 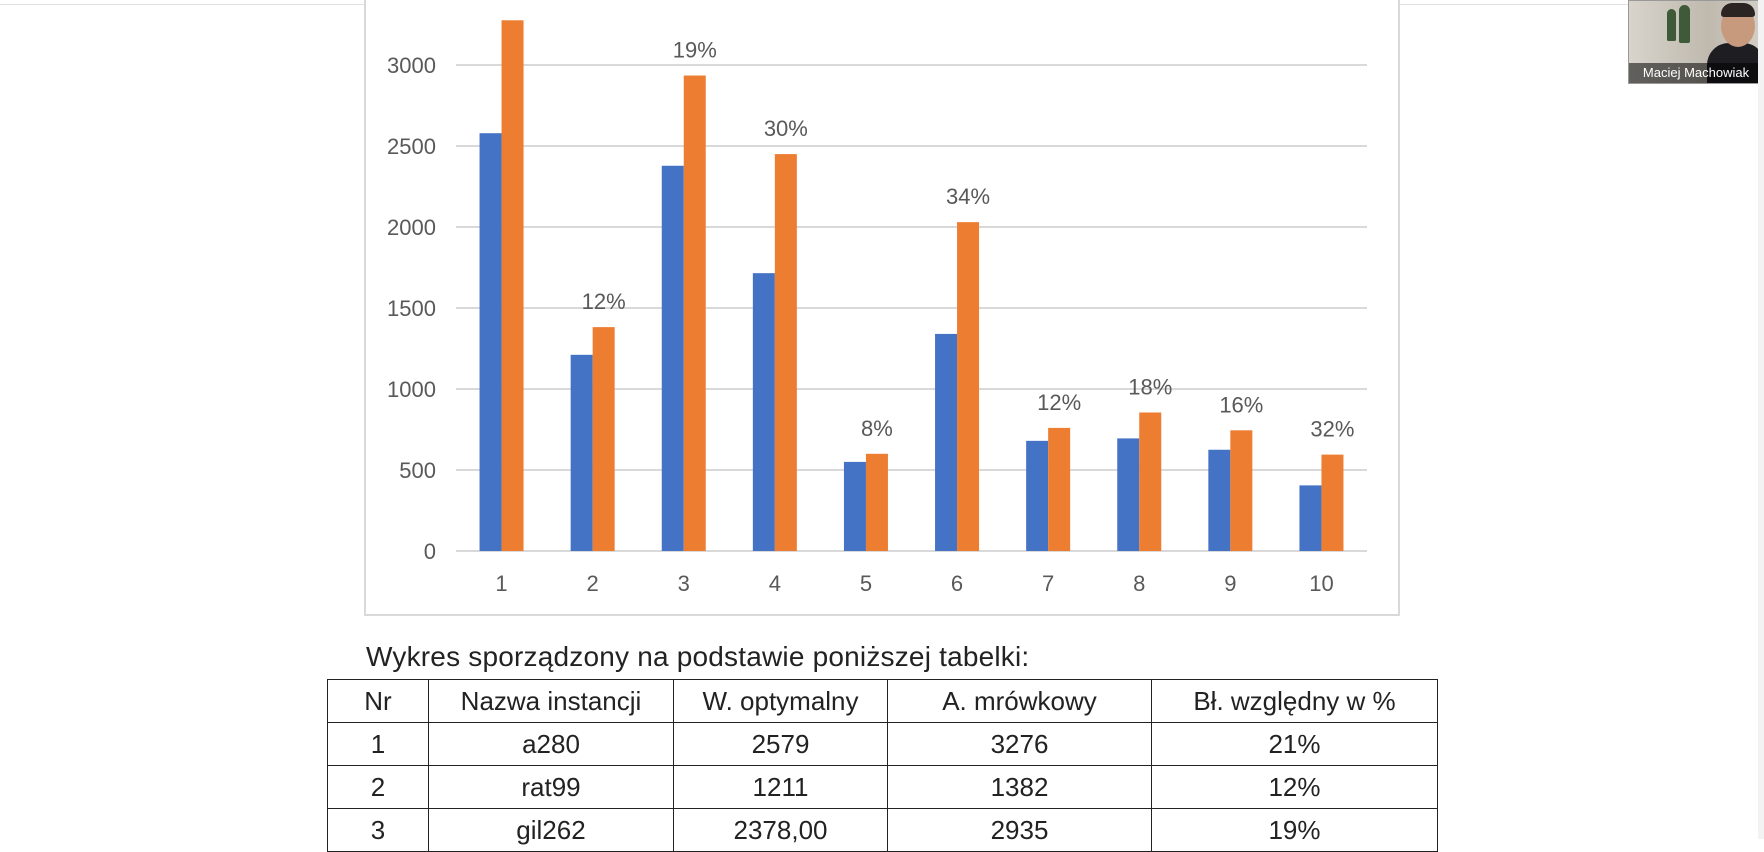 I want to click on header-instance-name: Nazwa instancji, so click(x=551, y=701).